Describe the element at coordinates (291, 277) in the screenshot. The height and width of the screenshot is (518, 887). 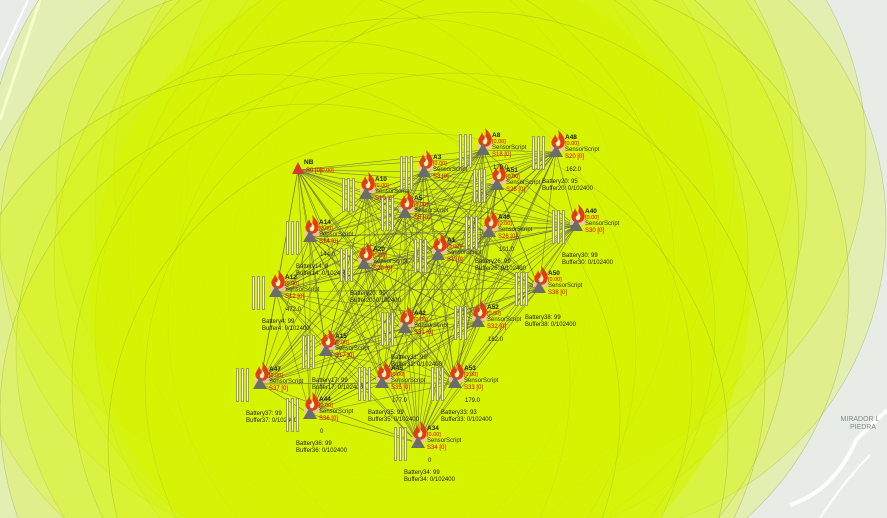
I see `node-name: A12` at that location.